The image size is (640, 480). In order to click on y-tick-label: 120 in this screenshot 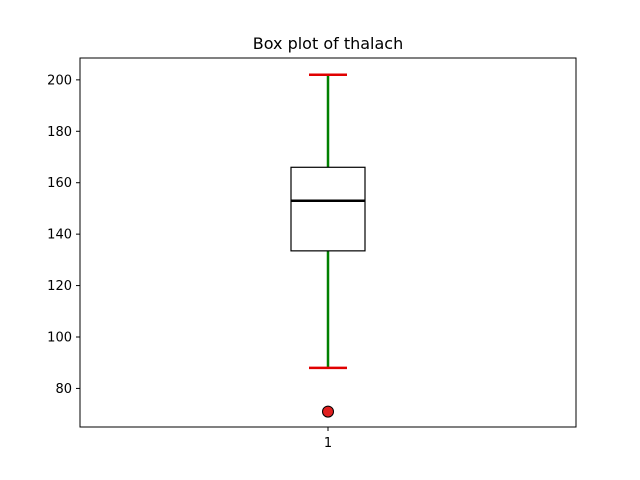, I will do `click(59, 286)`.